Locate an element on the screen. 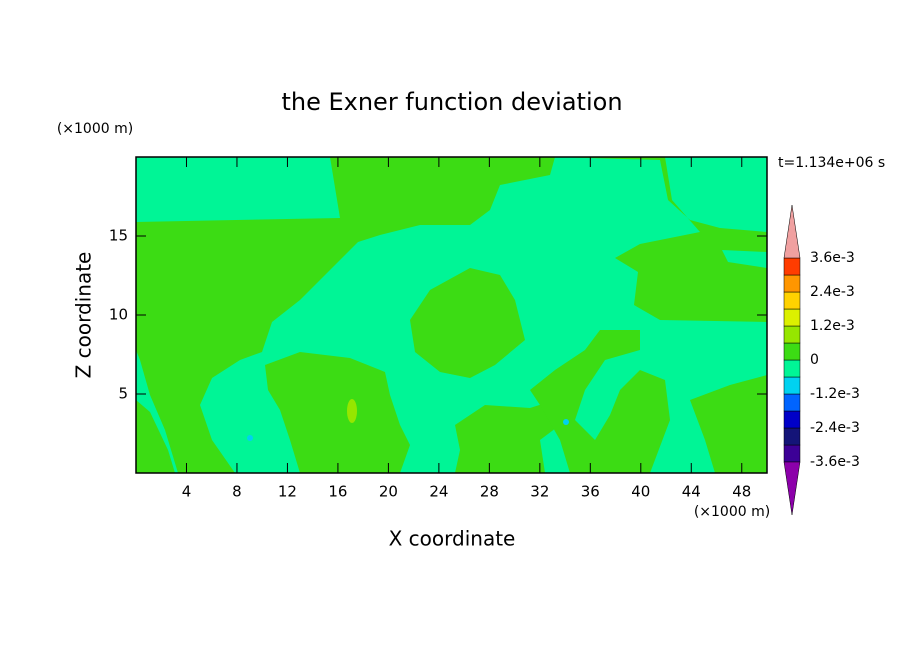 Image resolution: width=904 pixels, height=654 pixels. x-tick-label: 16 is located at coordinates (337, 492).